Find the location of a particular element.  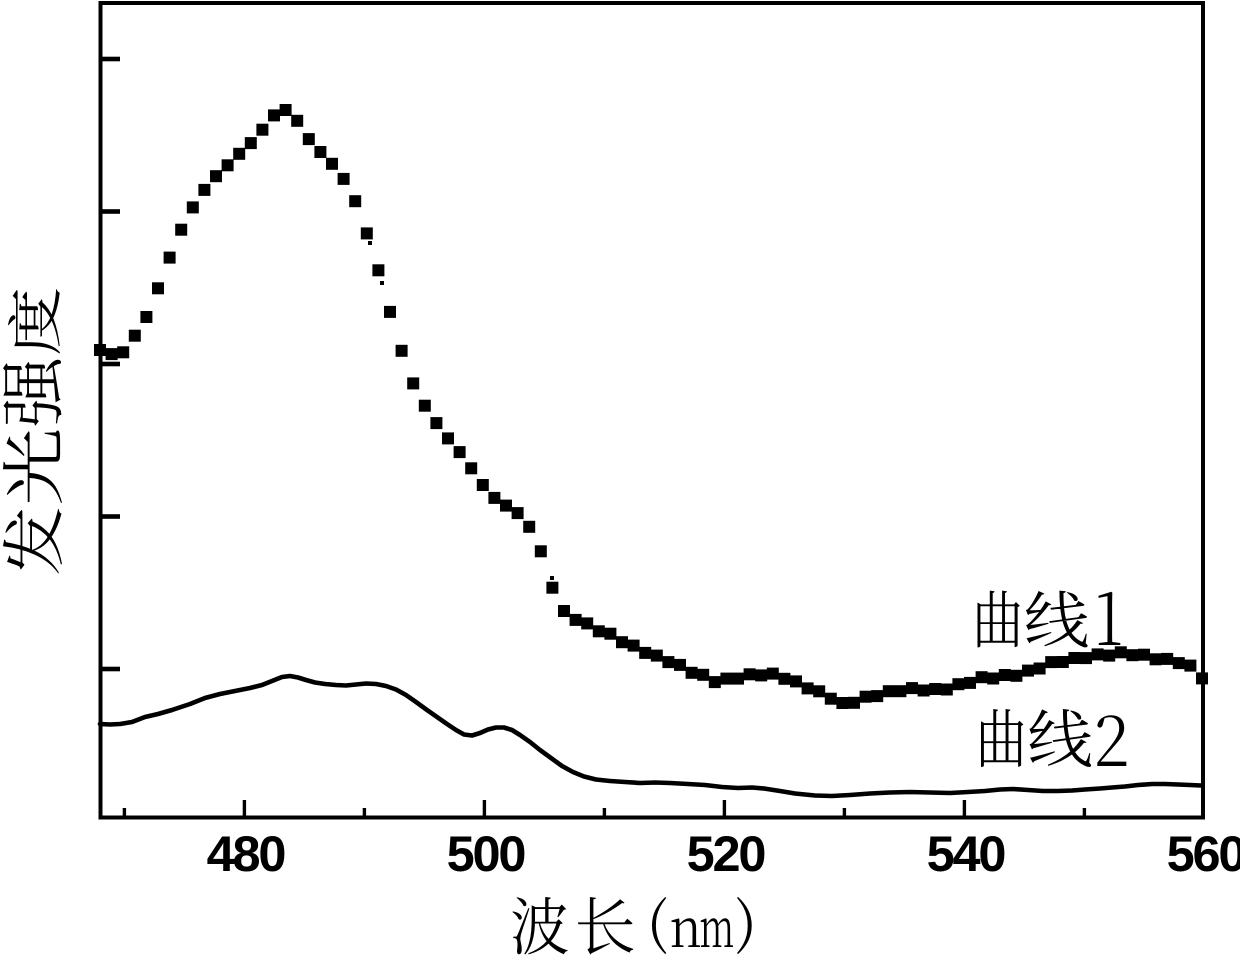

svg-text: 480 is located at coordinates (246, 853).